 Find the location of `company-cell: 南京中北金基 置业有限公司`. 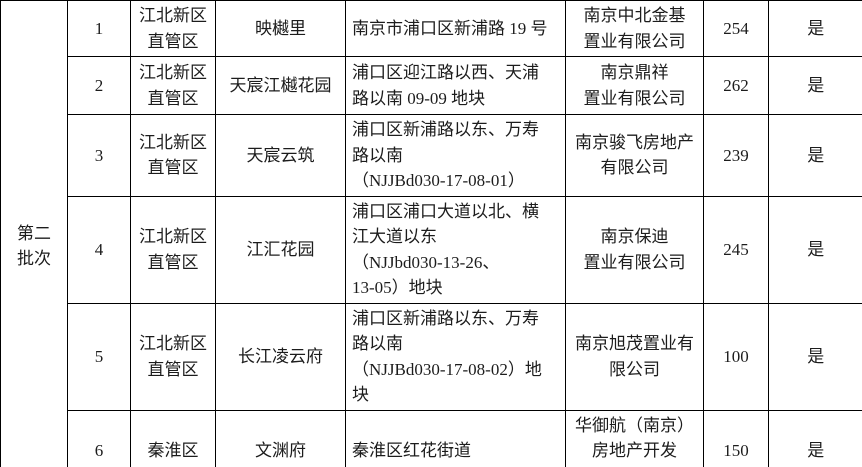

company-cell: 南京中北金基 置业有限公司 is located at coordinates (634, 28).